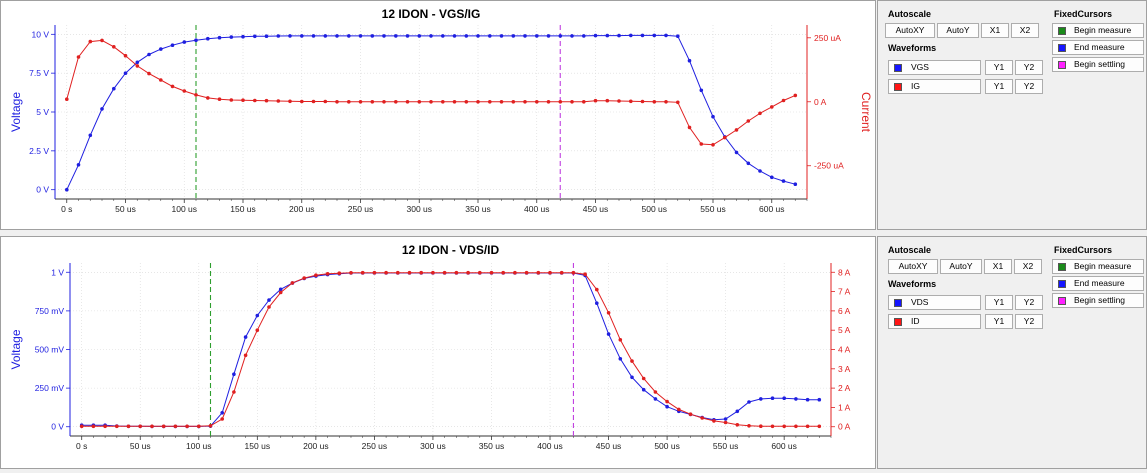 Image resolution: width=1147 pixels, height=473 pixels. I want to click on y2-tick-label: -250 uA, so click(829, 166).